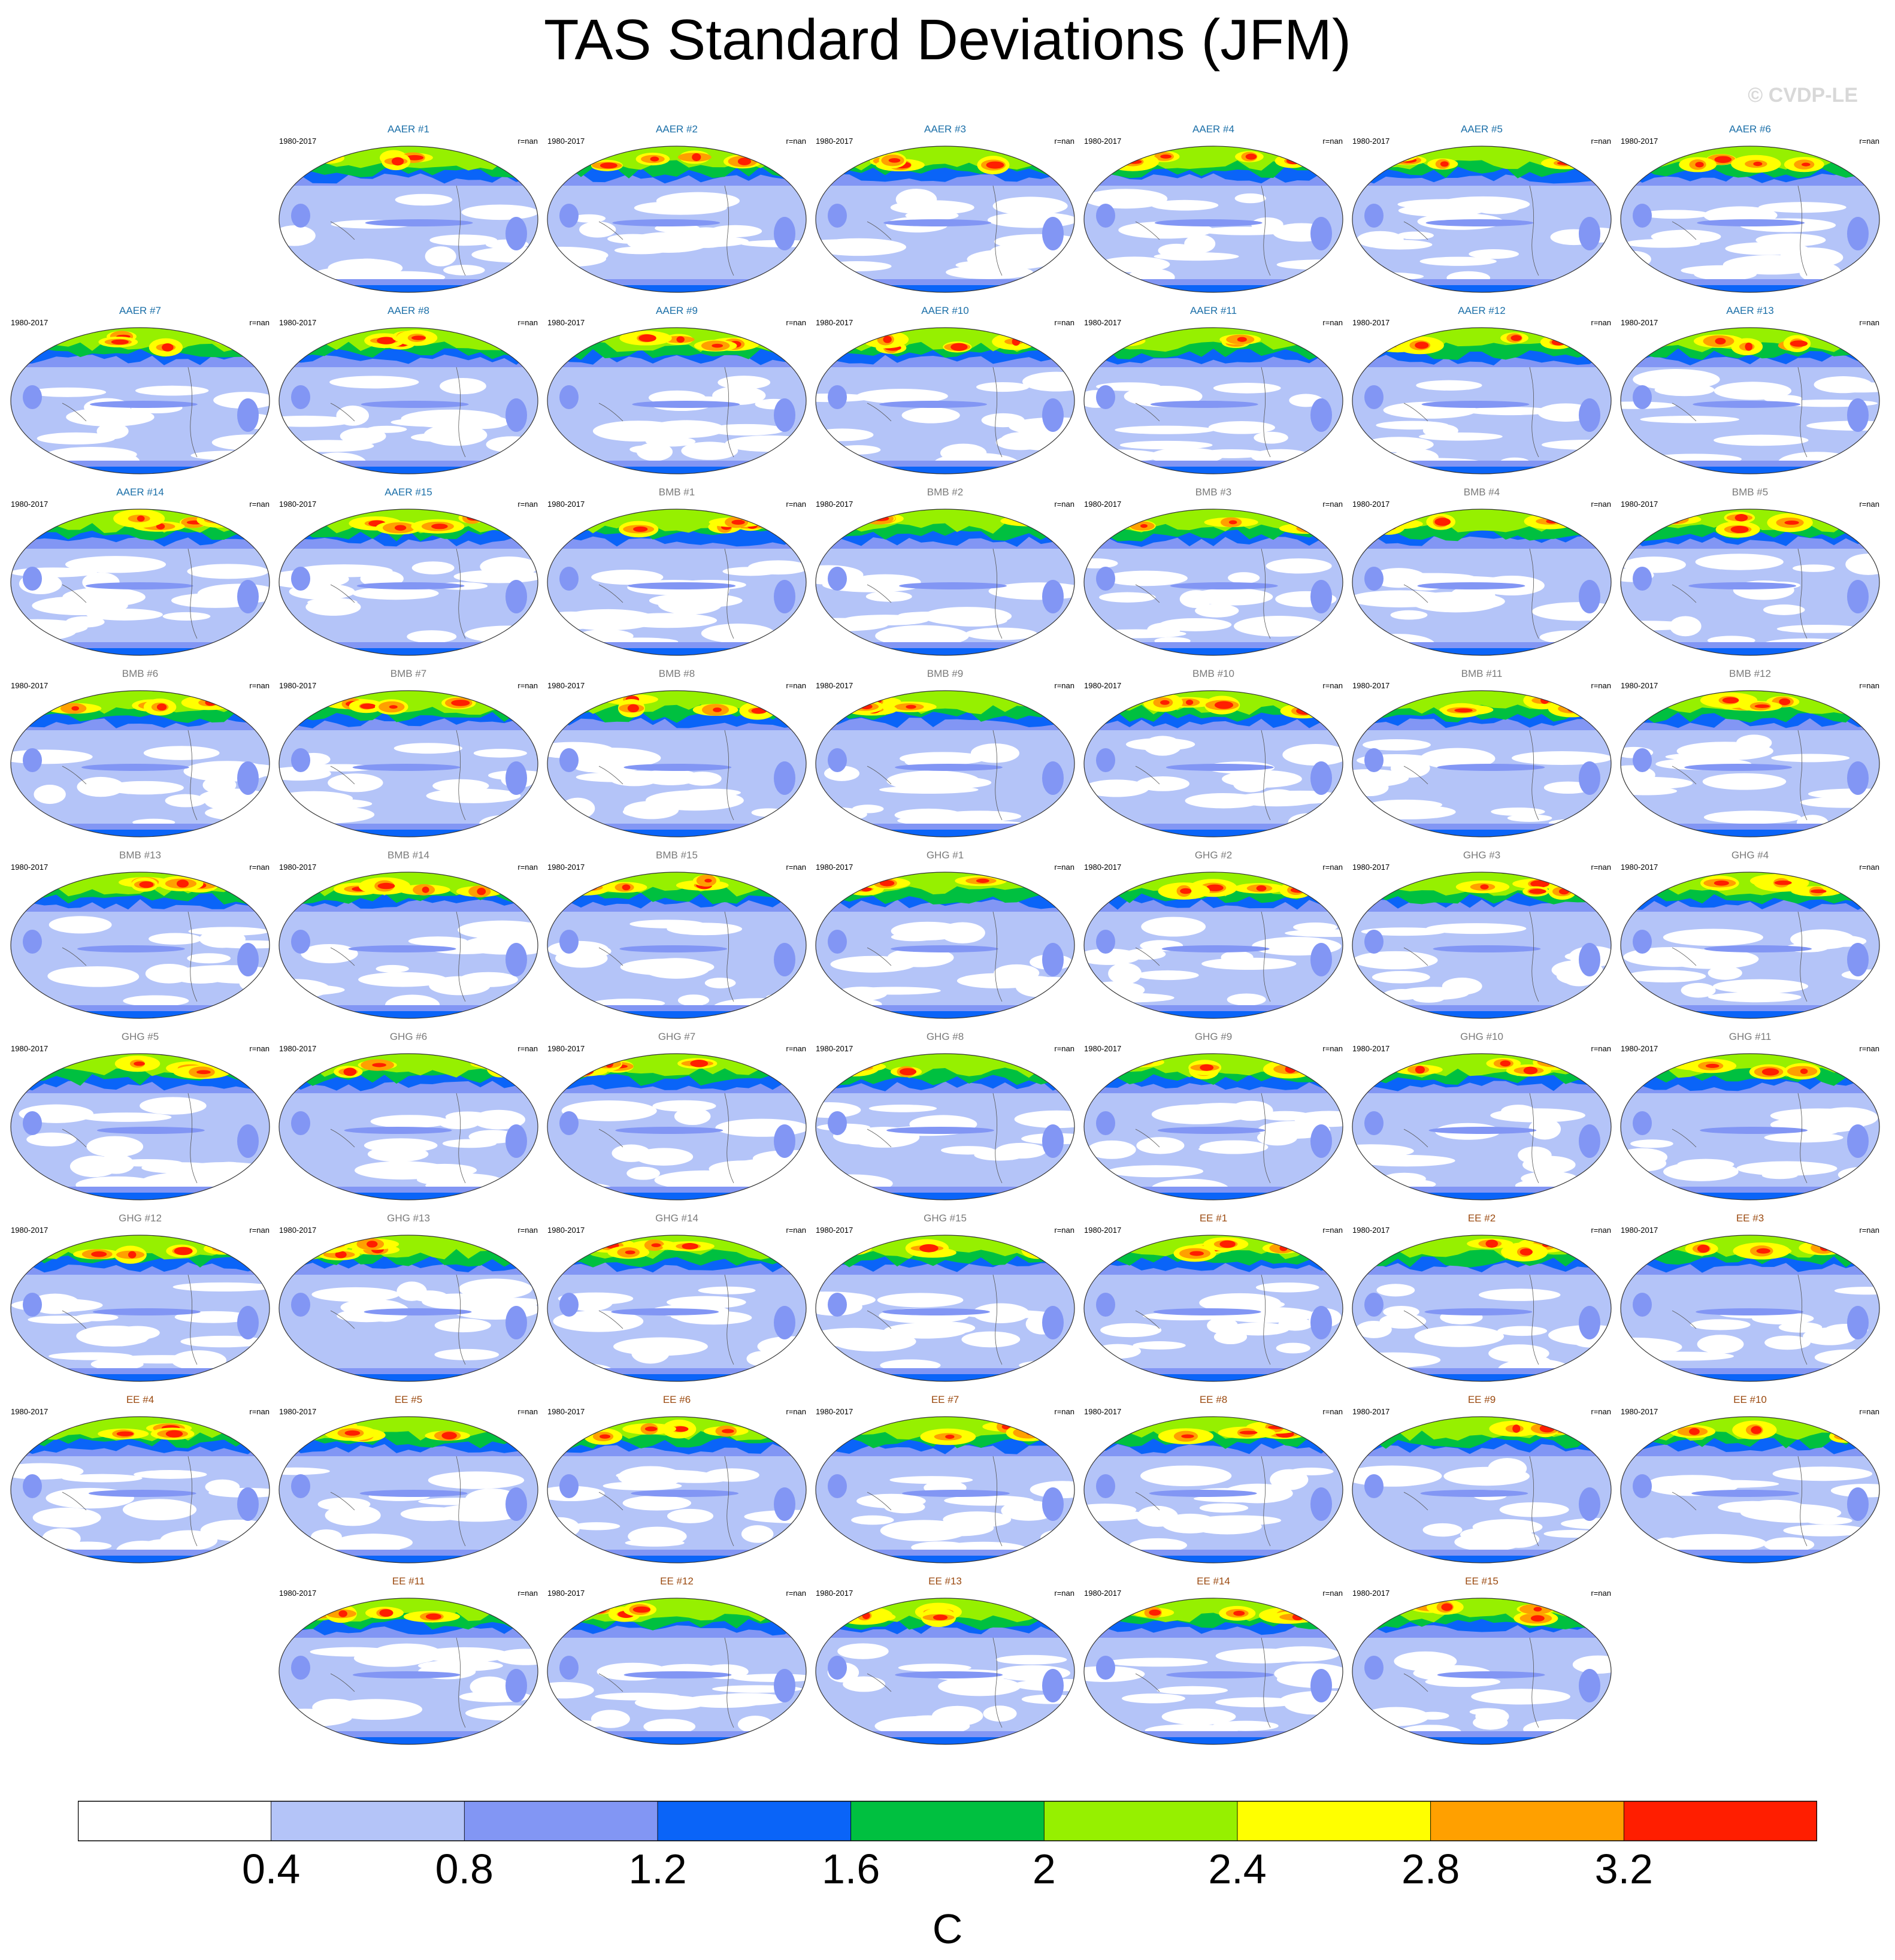  I want to click on map-panel: GHG #6 1980-2017 r=nan, so click(408, 1118).